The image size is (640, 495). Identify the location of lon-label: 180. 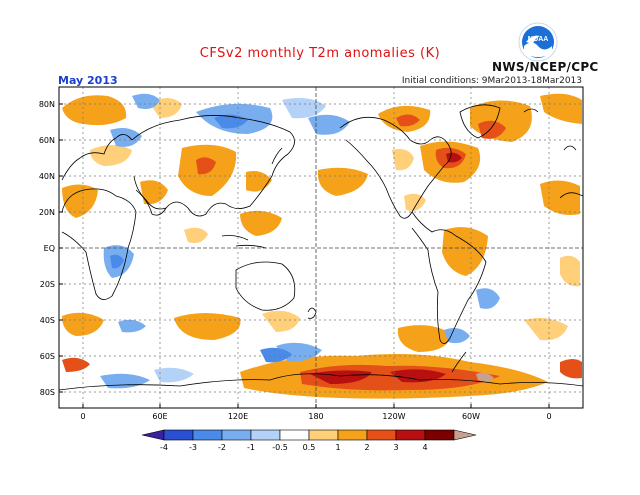
(315, 416).